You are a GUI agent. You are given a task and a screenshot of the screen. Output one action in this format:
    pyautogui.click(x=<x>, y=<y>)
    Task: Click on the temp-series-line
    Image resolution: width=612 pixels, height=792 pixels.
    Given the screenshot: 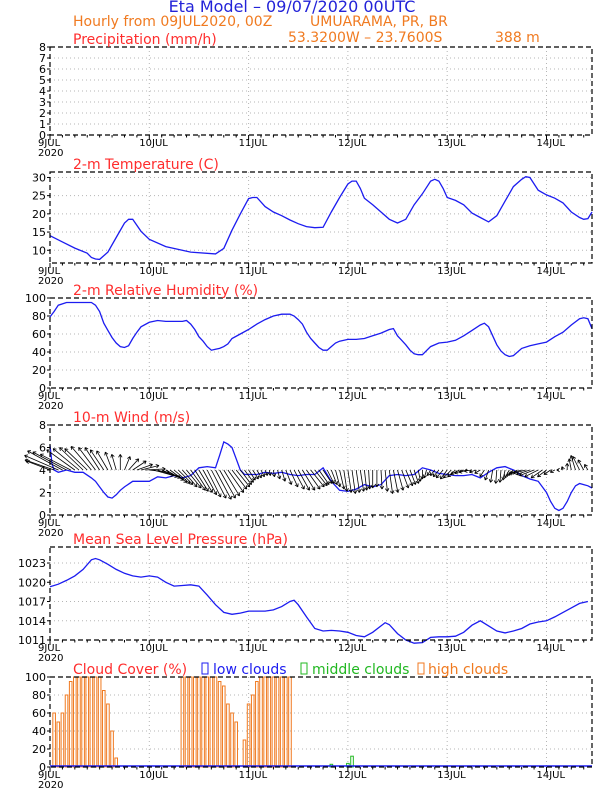 What is the action you would take?
    pyautogui.click(x=321, y=218)
    